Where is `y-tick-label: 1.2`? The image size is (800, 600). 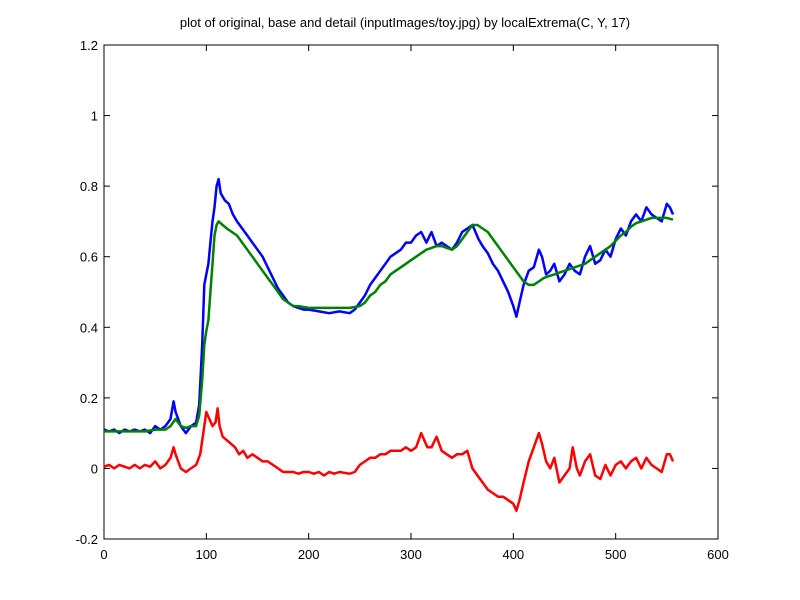
y-tick-label: 1.2 is located at coordinates (89, 45).